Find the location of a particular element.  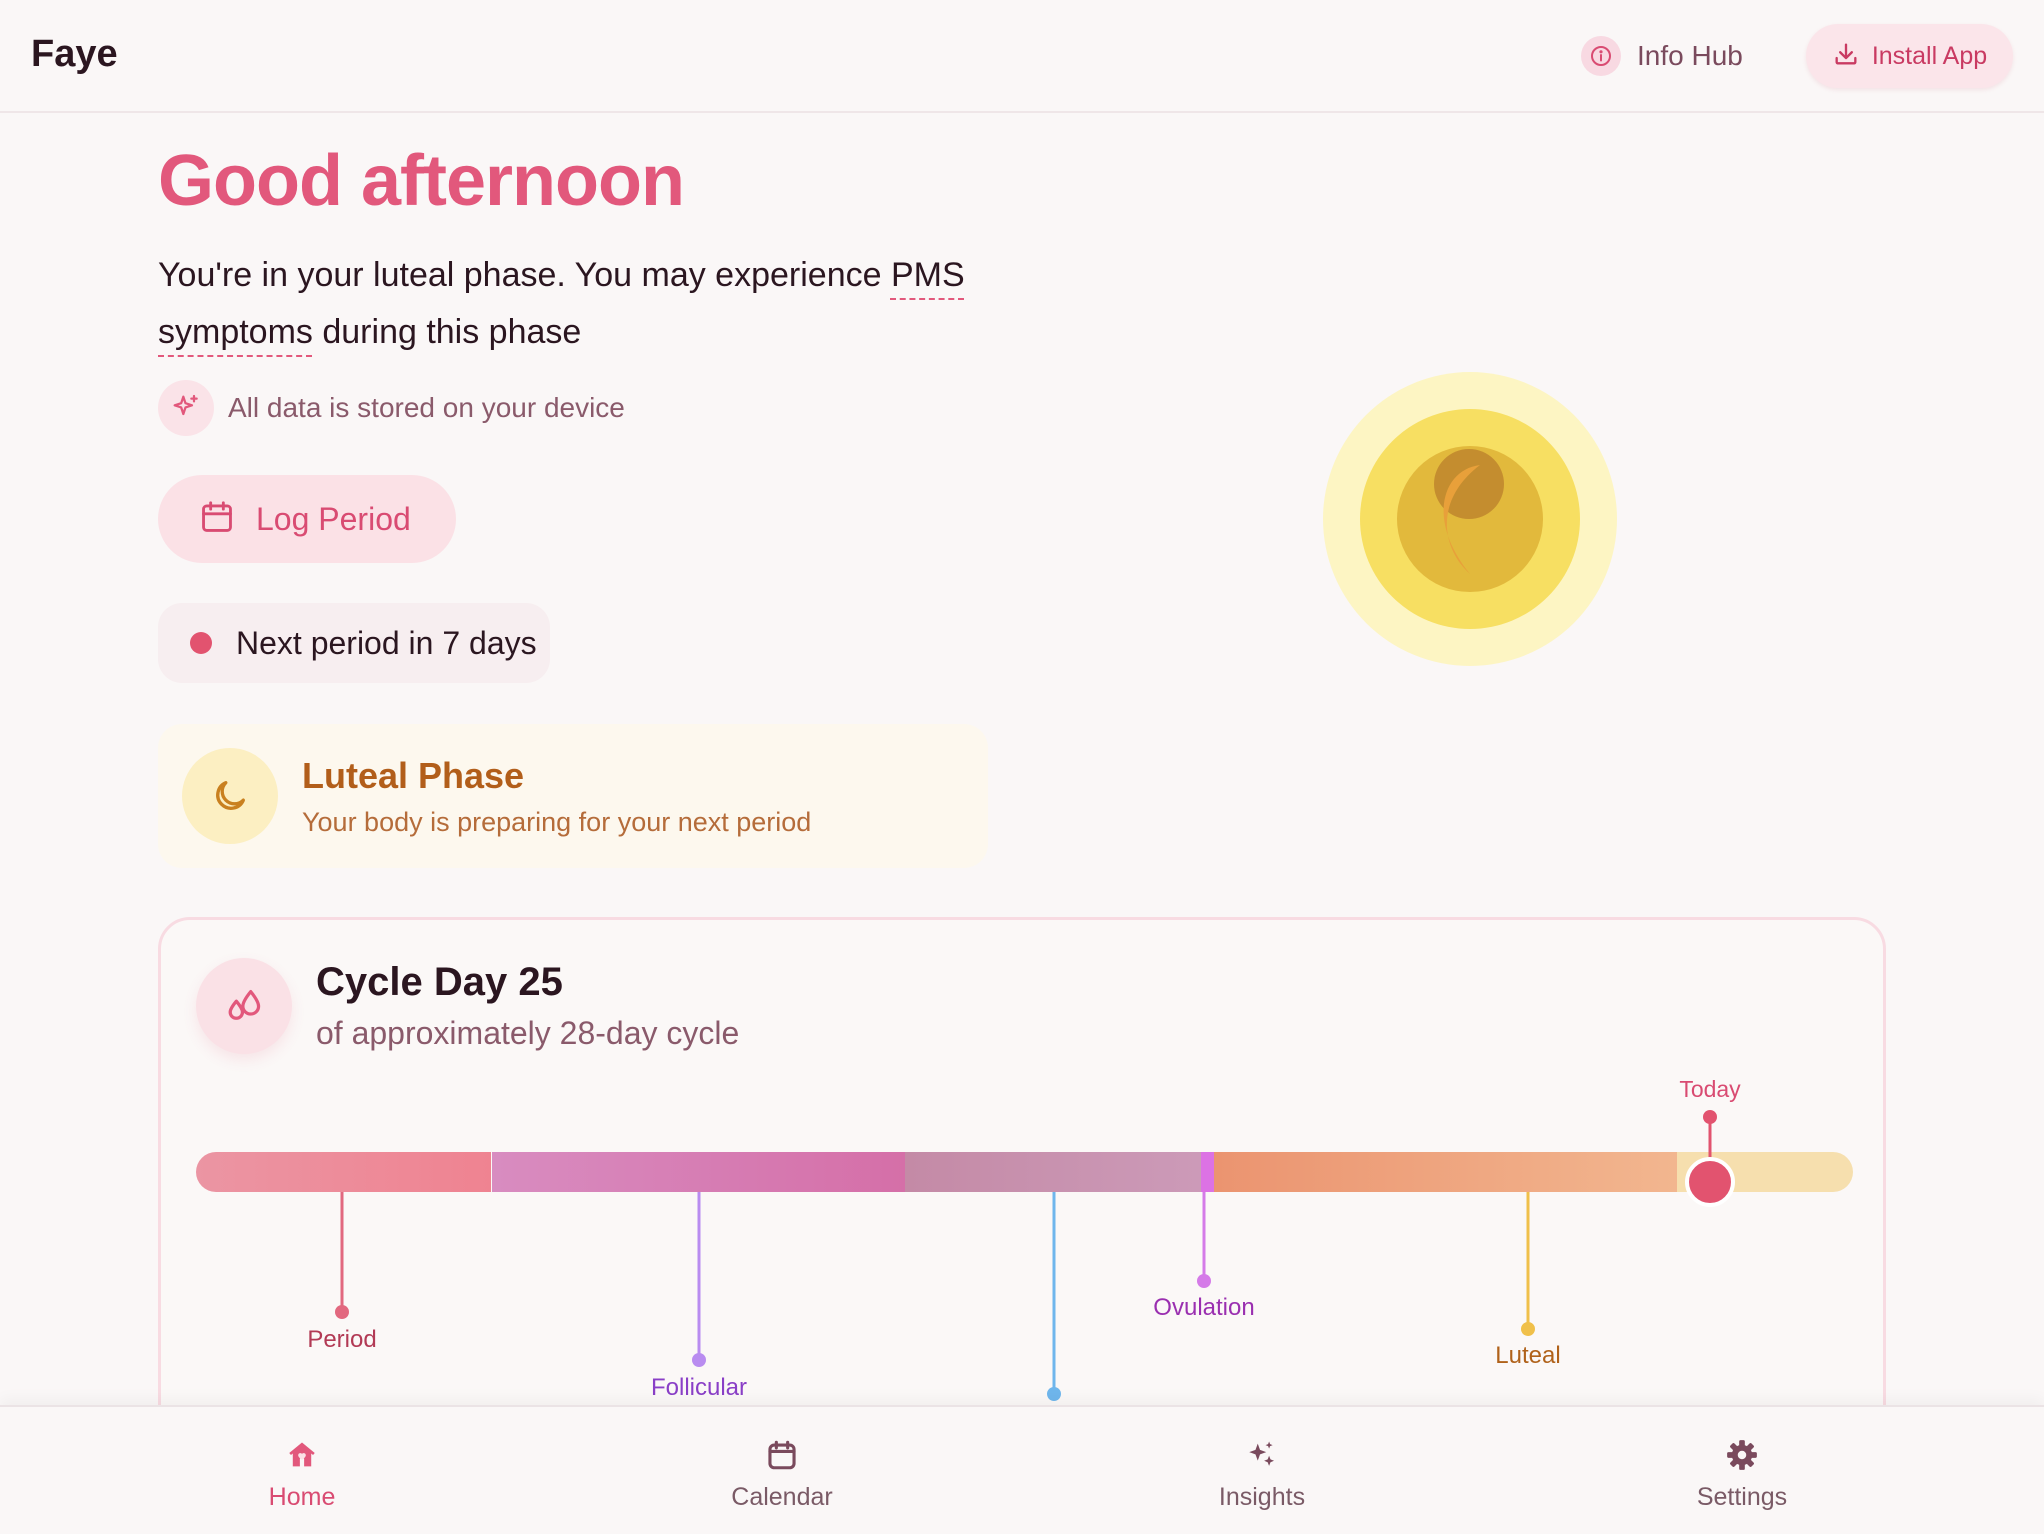

log-period-button: Log Period is located at coordinates (307, 519).